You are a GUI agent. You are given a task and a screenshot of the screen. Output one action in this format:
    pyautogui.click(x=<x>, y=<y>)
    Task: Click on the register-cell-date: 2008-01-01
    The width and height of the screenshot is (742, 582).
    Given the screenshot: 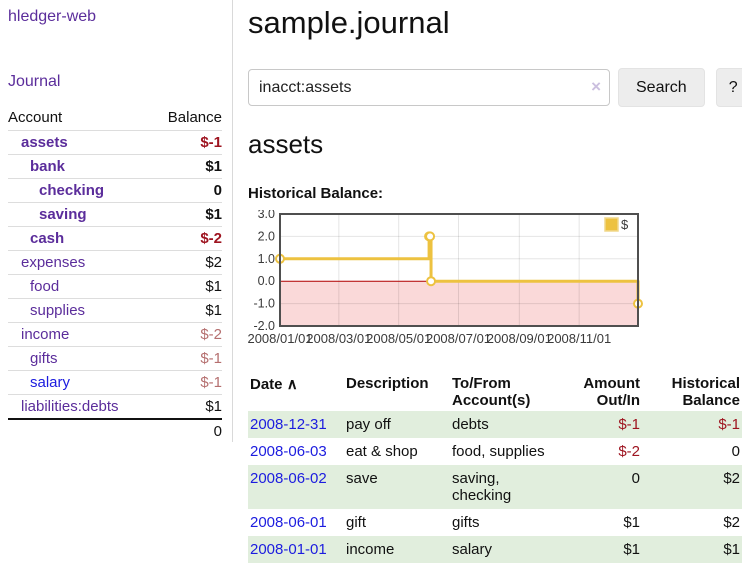 What is the action you would take?
    pyautogui.click(x=296, y=549)
    